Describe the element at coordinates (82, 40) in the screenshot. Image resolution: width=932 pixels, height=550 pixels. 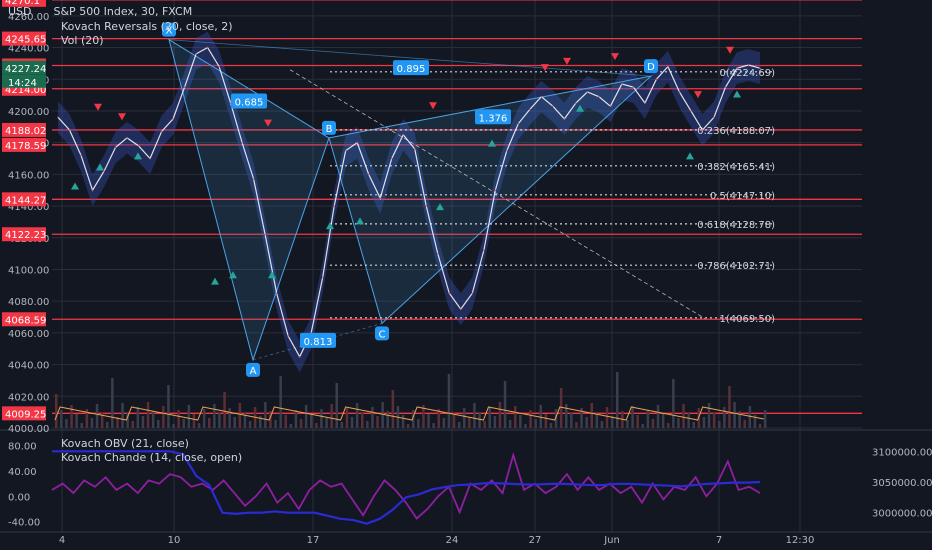
I see `indicator-legend-2: Vol (20)` at that location.